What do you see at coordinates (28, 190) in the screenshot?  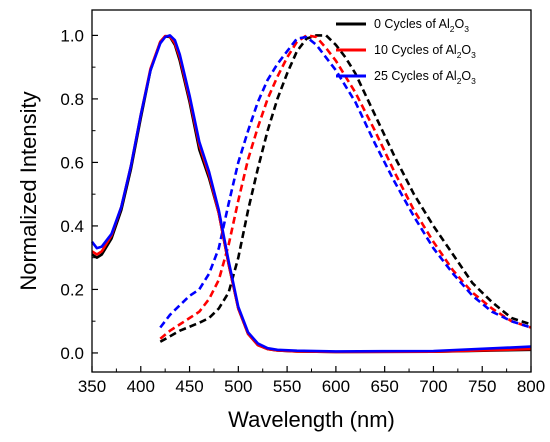 I see `y-axis-title: Normalized Intensity` at bounding box center [28, 190].